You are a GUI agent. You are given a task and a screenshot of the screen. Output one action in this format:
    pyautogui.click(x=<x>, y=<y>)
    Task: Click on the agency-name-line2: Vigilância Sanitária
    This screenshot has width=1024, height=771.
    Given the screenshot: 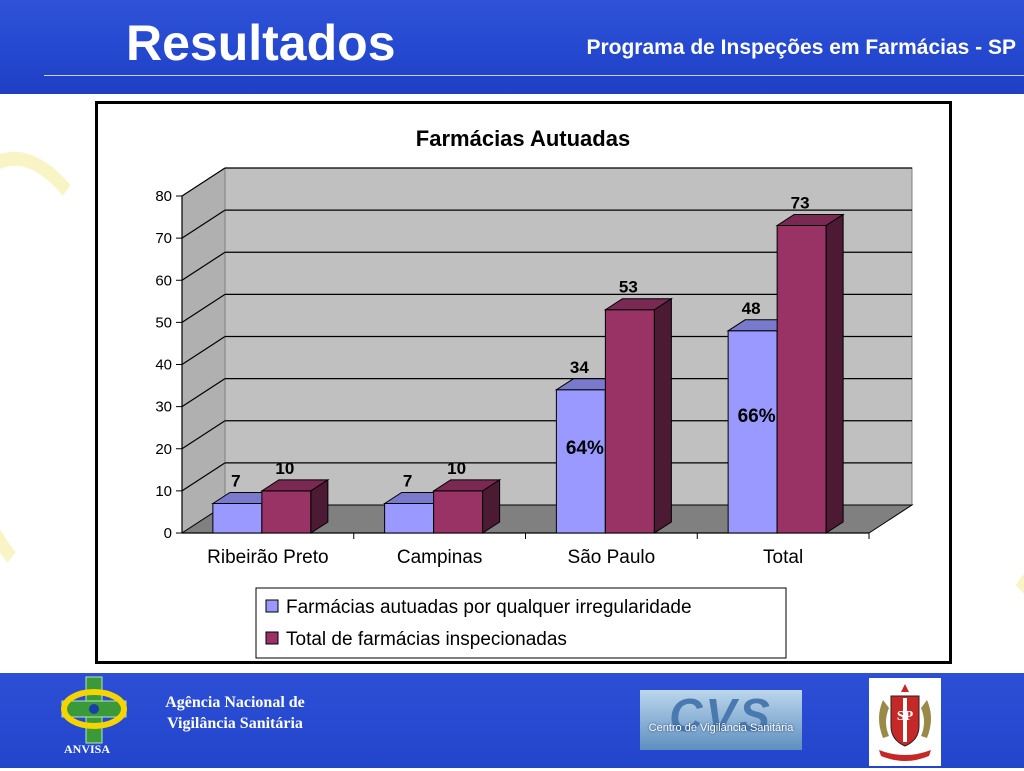 What is the action you would take?
    pyautogui.click(x=235, y=723)
    